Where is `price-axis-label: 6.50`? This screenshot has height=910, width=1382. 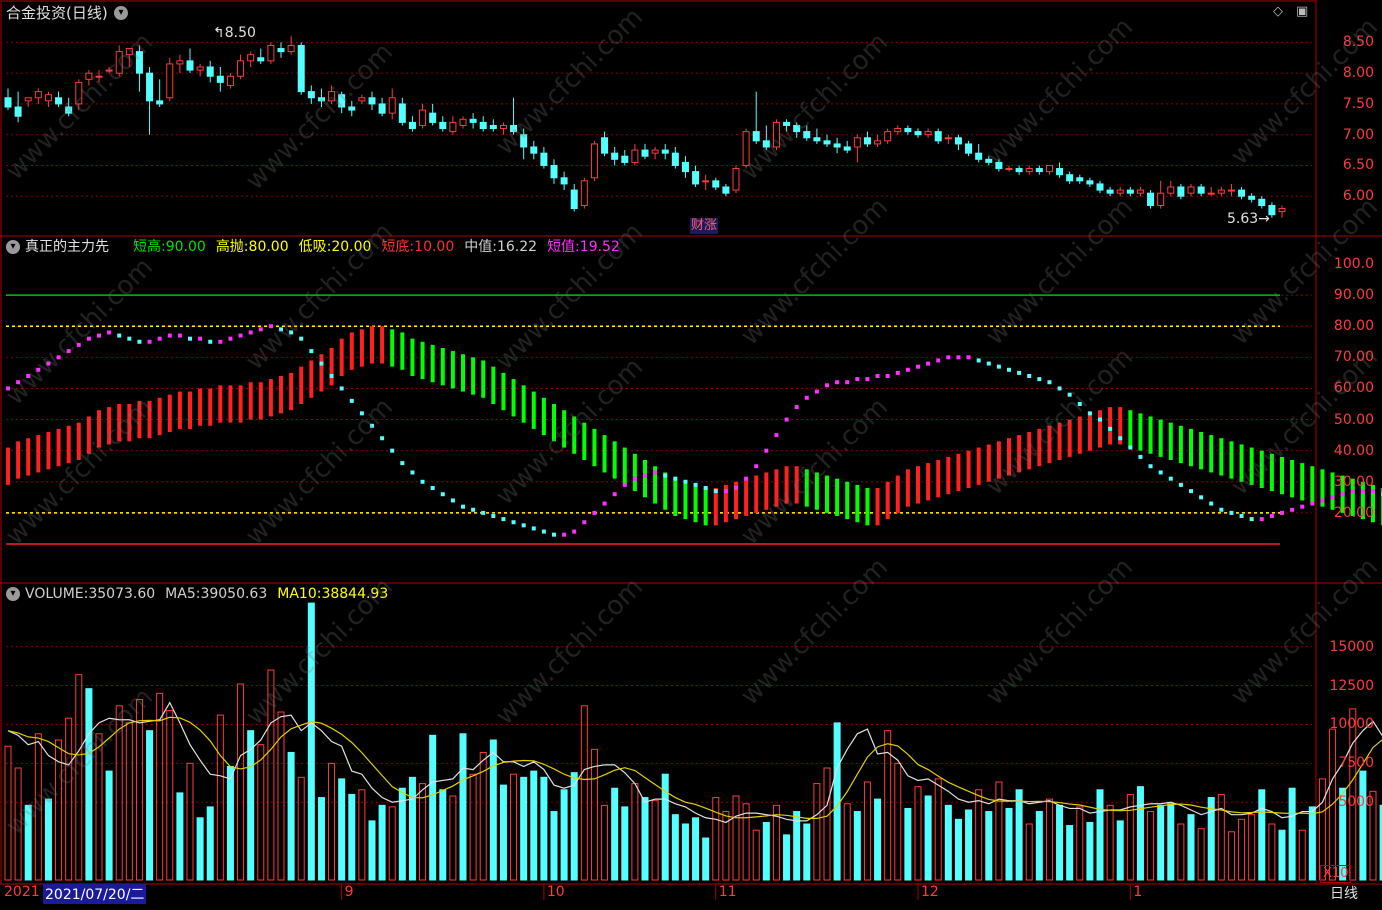
price-axis-label: 6.50 is located at coordinates (1358, 165).